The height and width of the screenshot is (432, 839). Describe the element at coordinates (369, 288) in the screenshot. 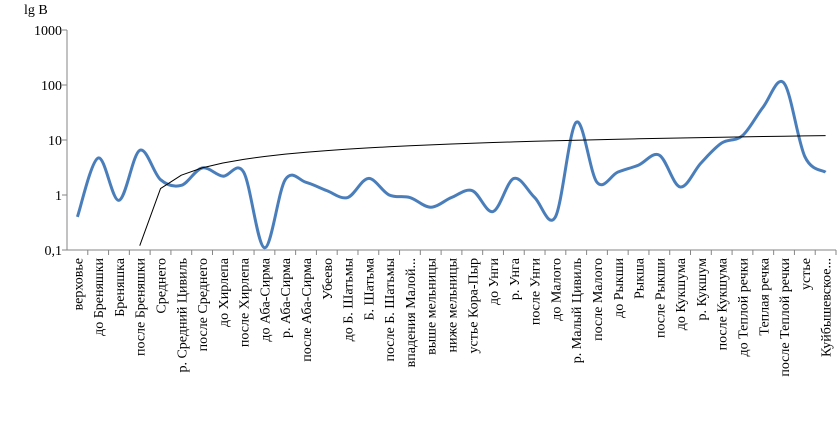

I see `x-tick-label: Б. Шатьма` at that location.